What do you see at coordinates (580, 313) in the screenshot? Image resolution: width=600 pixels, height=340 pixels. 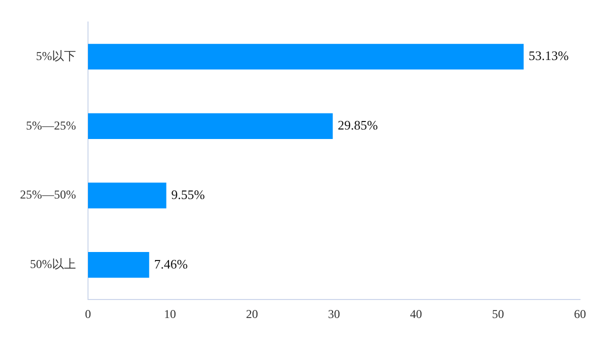 I see `x-tick-label: 60` at bounding box center [580, 313].